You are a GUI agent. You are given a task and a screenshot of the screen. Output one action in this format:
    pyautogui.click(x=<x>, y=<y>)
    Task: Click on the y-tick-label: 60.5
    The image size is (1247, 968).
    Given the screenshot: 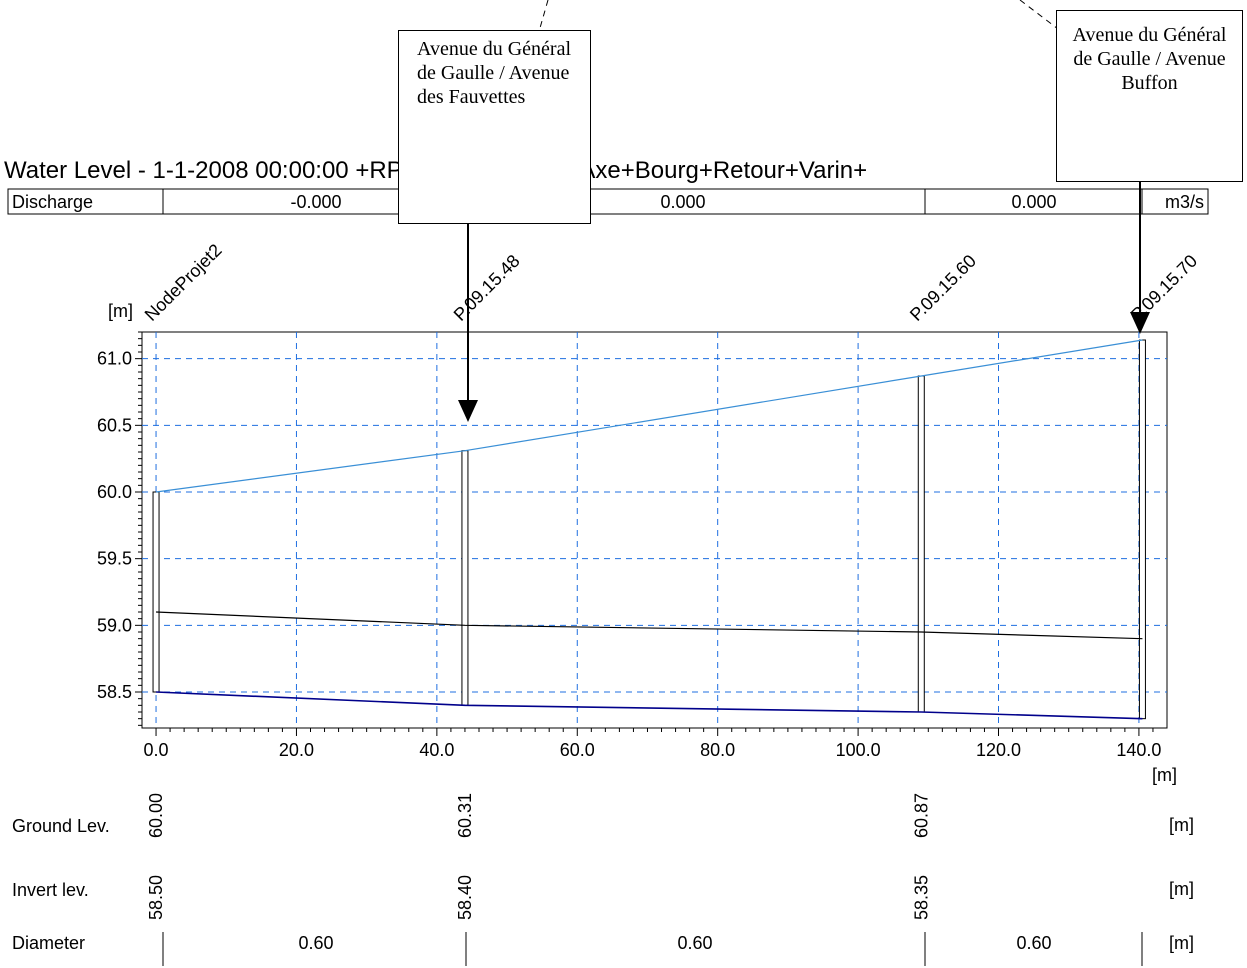 What is the action you would take?
    pyautogui.click(x=114, y=425)
    